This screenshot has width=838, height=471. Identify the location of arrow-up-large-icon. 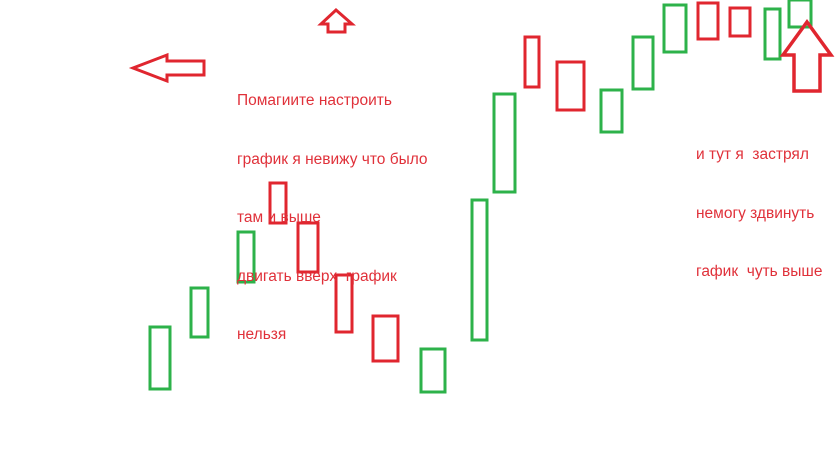
(807, 56).